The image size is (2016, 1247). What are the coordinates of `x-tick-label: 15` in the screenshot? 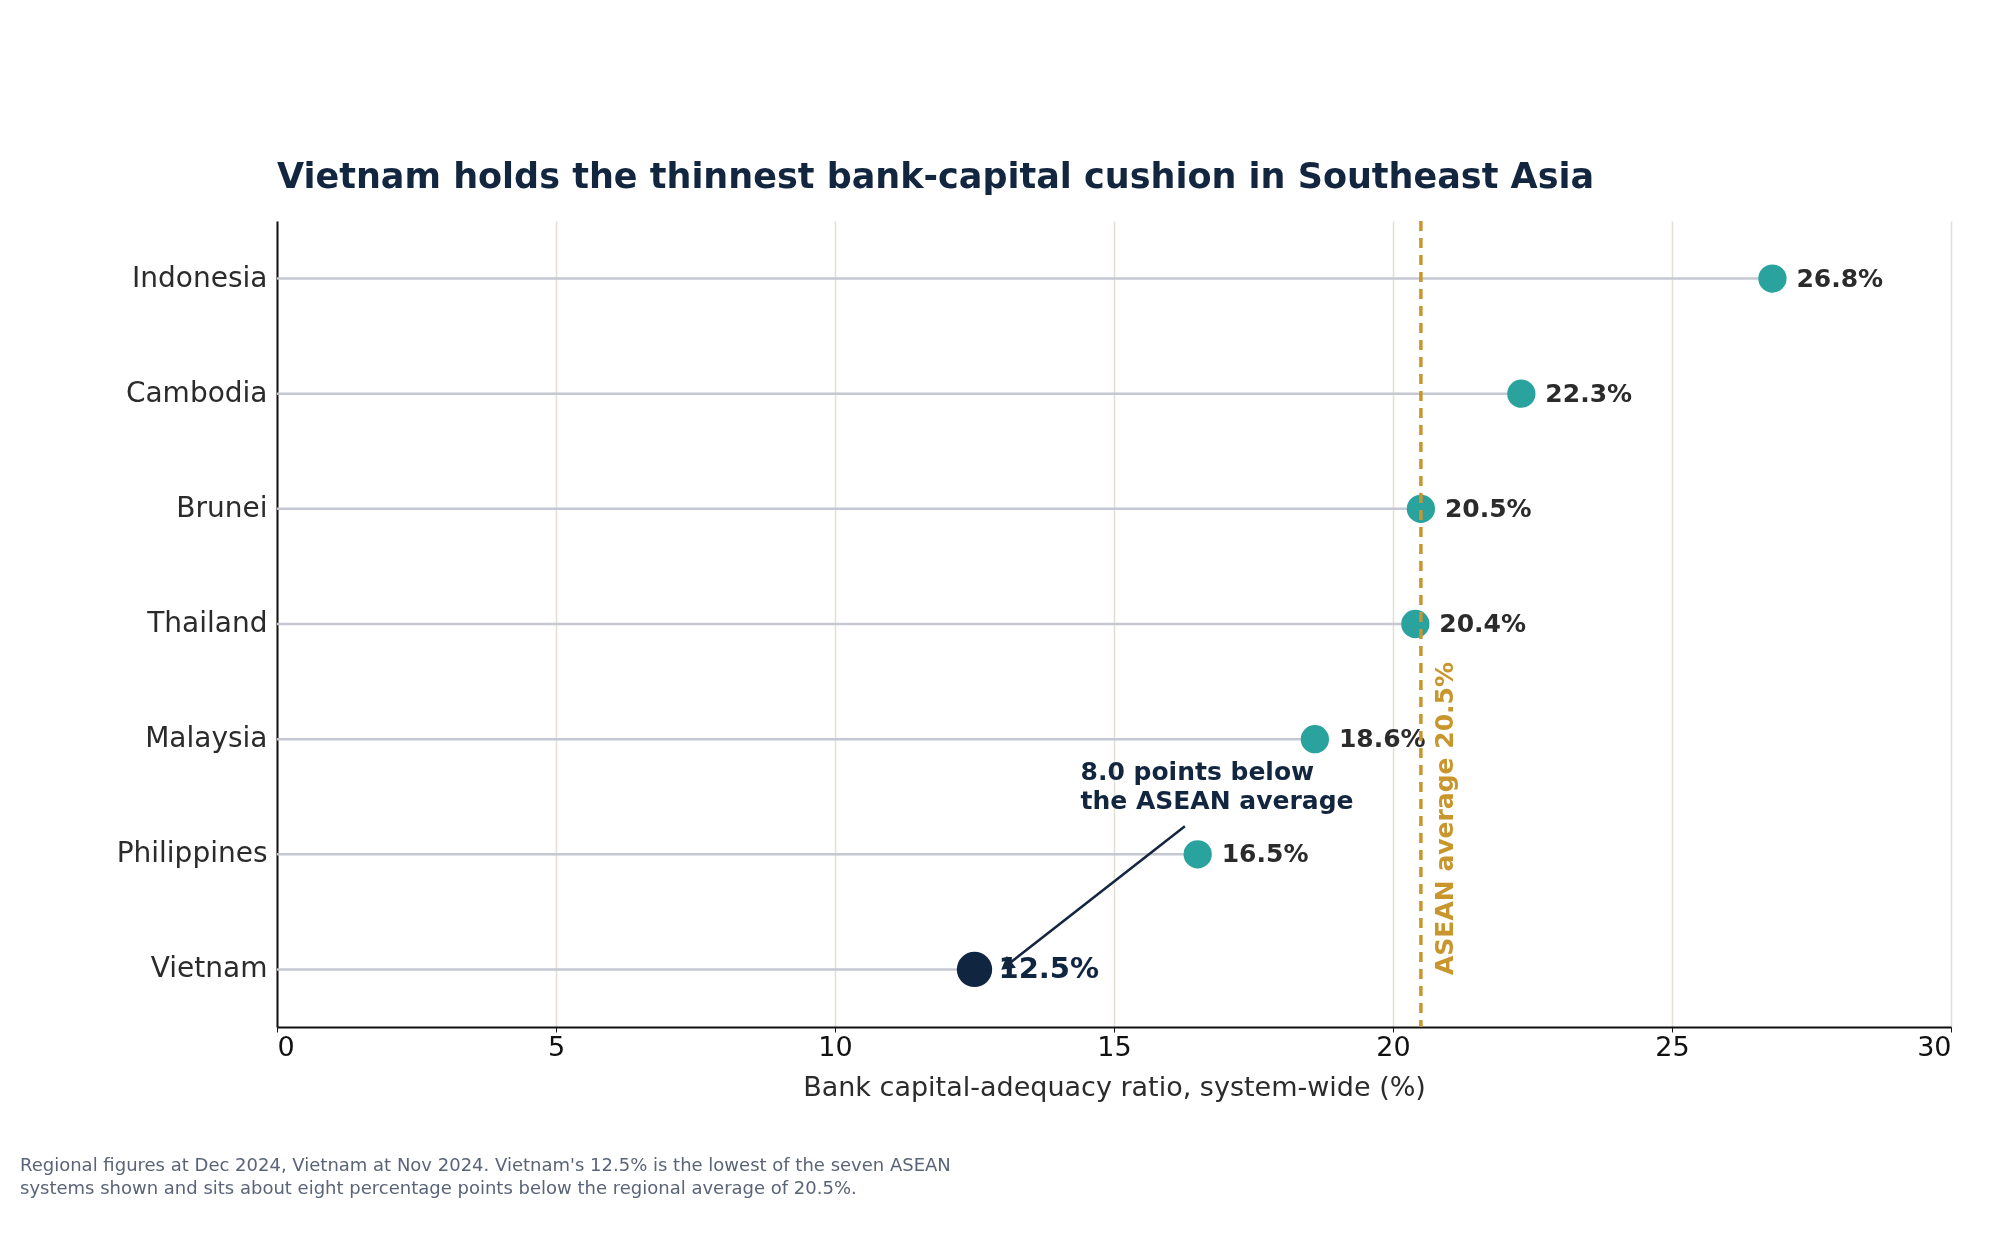 It's located at (1114, 1046).